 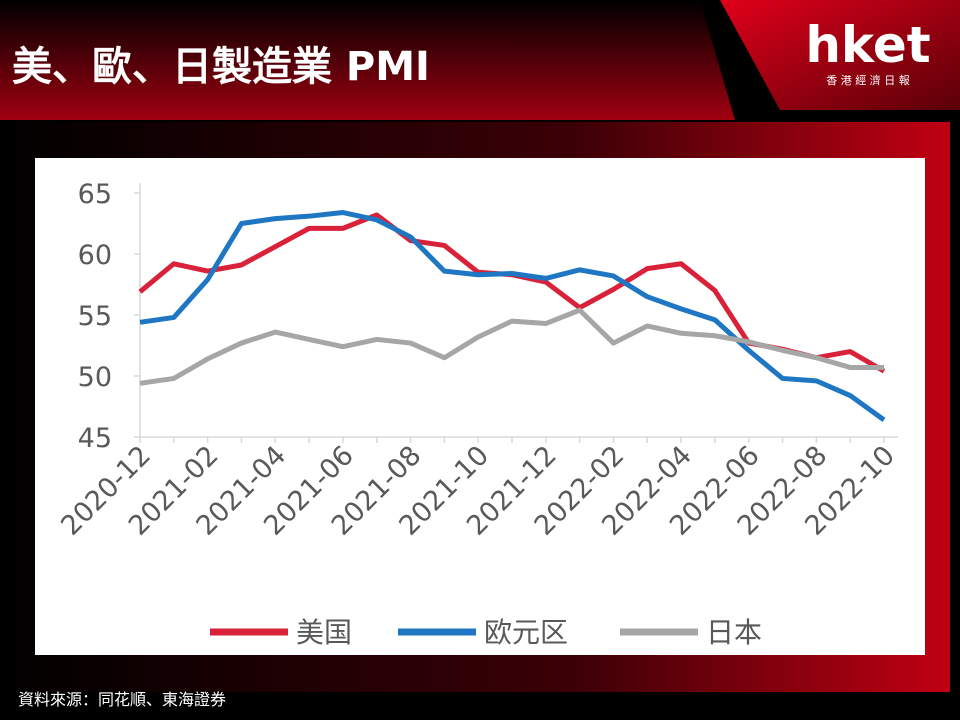 What do you see at coordinates (95, 377) in the screenshot?
I see `y-tick-label: 50` at bounding box center [95, 377].